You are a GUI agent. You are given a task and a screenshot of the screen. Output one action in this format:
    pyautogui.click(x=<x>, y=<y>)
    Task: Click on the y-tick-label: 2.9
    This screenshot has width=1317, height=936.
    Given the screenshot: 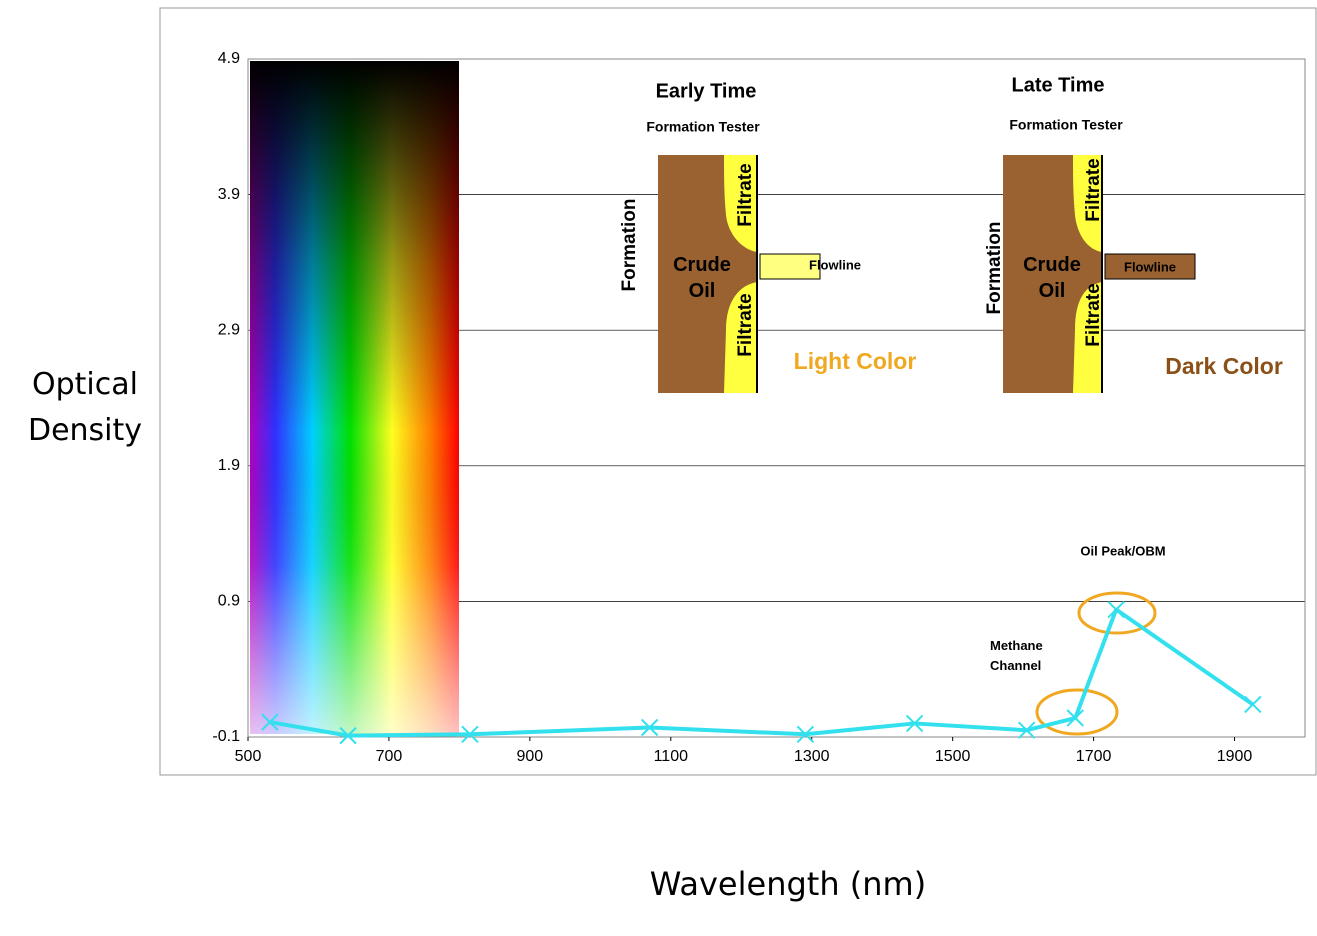 What is the action you would take?
    pyautogui.click(x=229, y=329)
    